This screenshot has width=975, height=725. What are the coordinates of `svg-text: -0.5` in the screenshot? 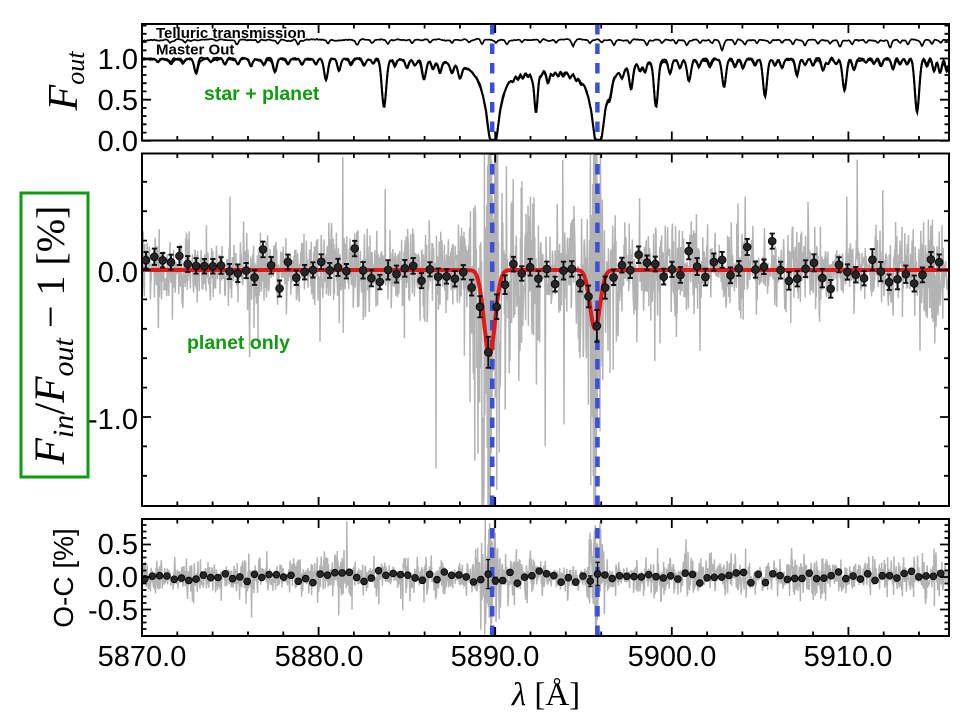 It's located at (113, 611).